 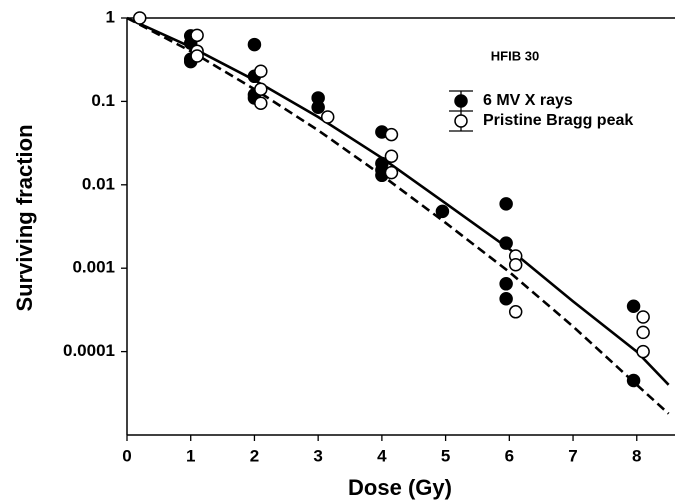 I want to click on y-tick-label: 0.0001, so click(x=89, y=350).